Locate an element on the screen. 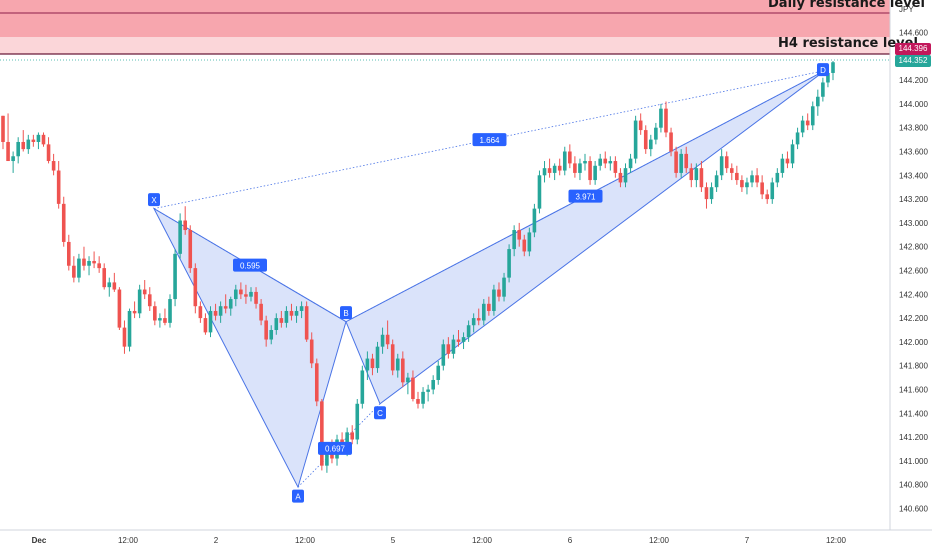 This screenshot has height=555, width=932. ratio-line-xb is located at coordinates (250, 265).